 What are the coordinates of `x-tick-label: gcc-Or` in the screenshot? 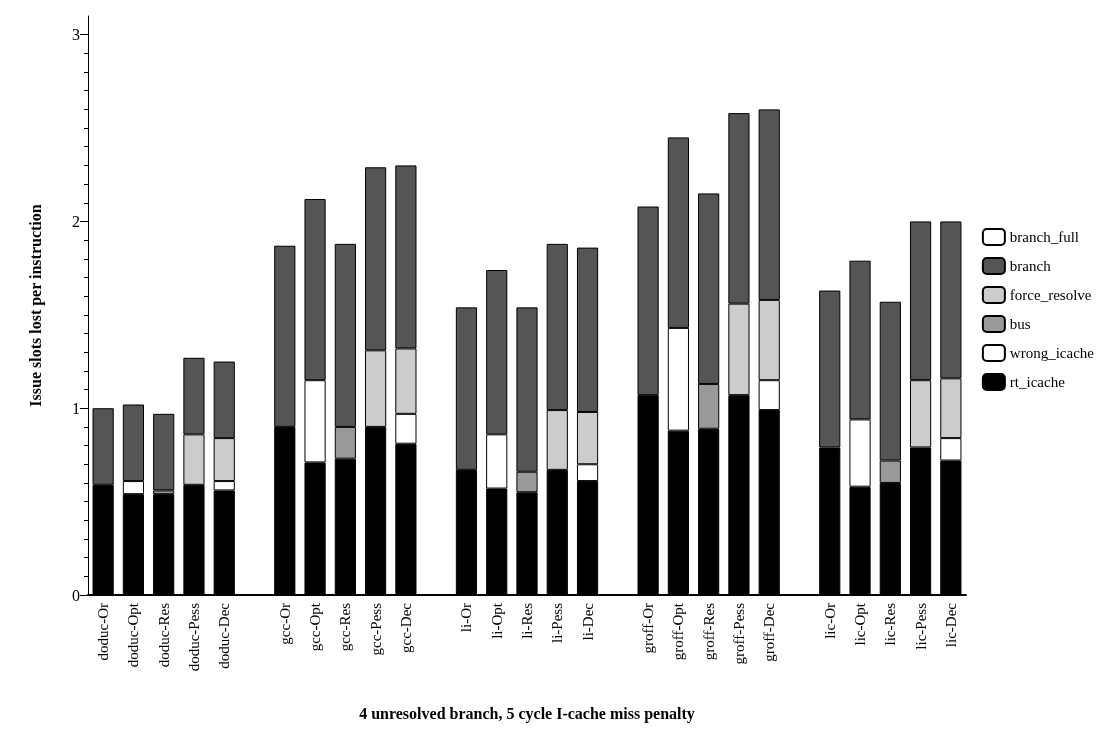 It's located at (284, 624).